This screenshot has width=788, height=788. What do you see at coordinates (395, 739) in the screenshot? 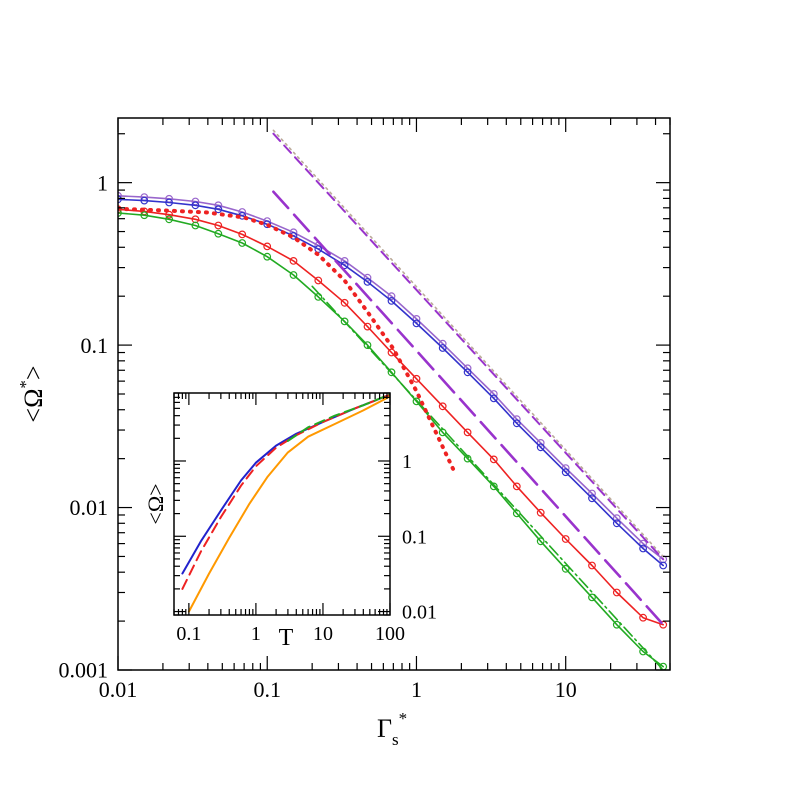
I see `main-x-label-sub: s` at bounding box center [395, 739].